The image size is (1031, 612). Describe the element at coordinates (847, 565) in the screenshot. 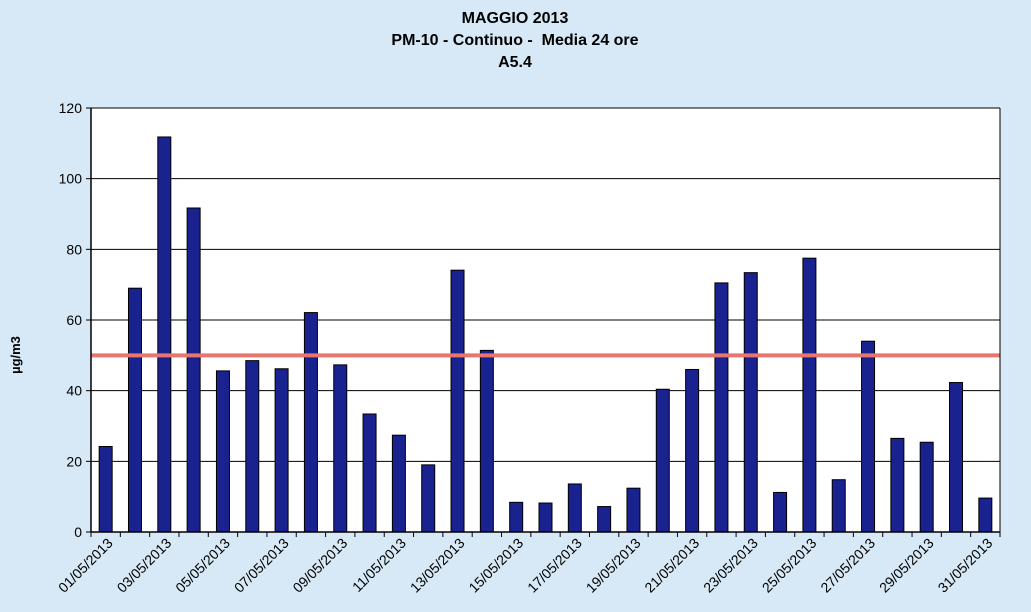

I see `x-tick-label: 27/05/2013` at that location.